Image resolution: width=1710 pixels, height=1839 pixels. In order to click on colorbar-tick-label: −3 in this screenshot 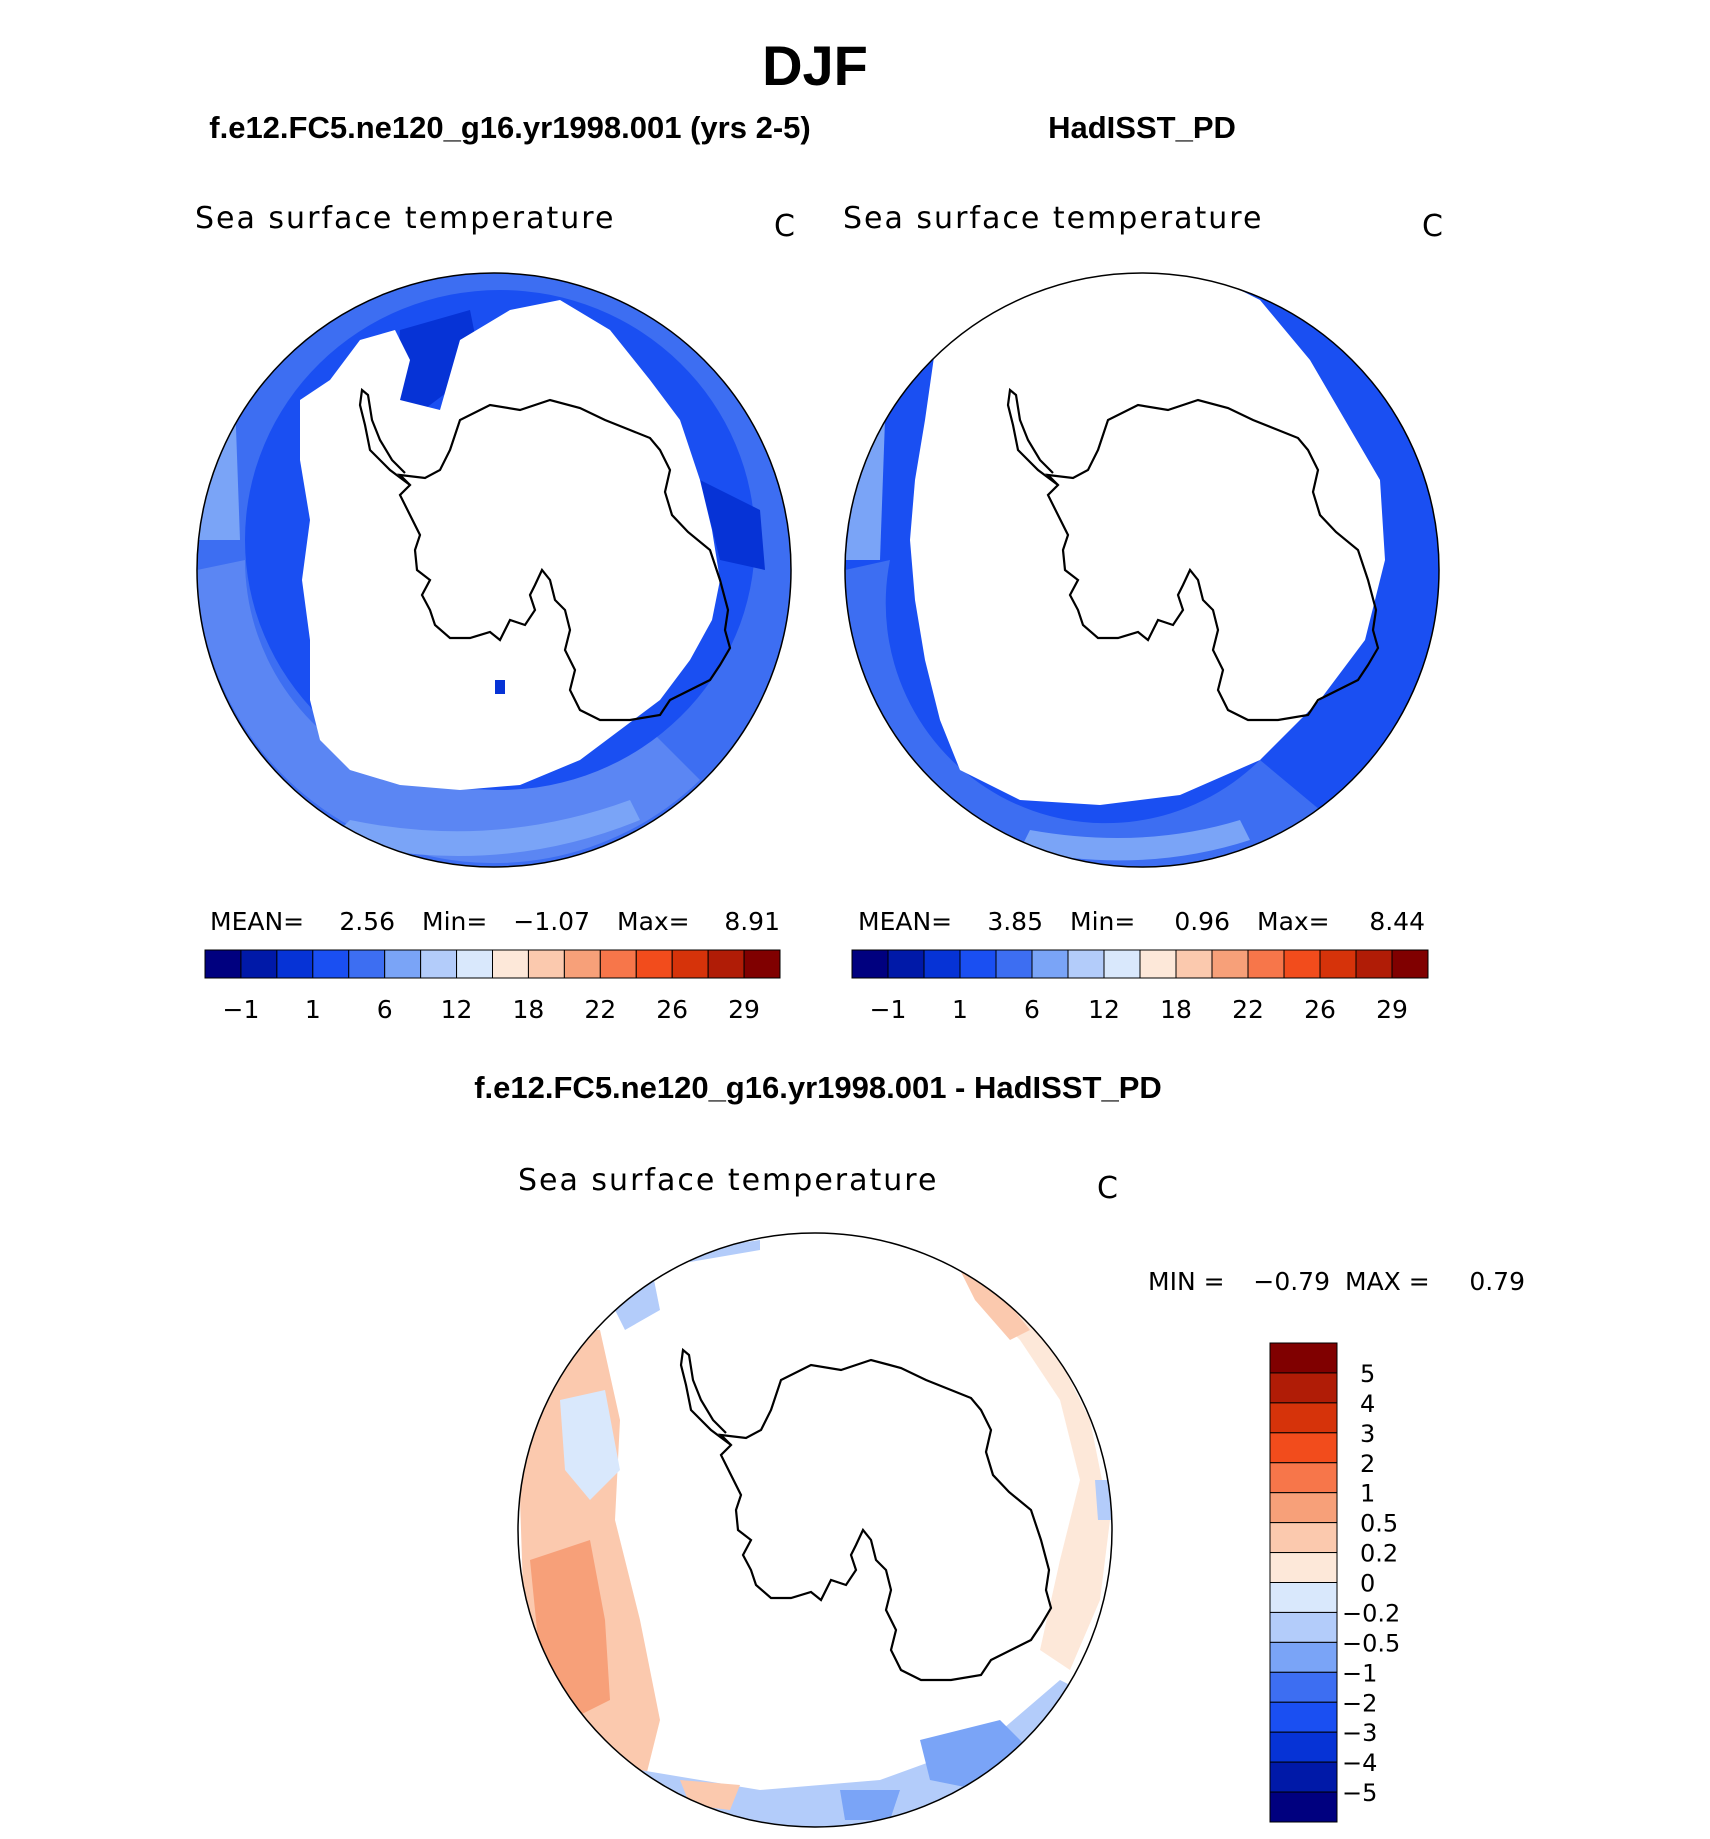, I will do `click(1359, 1733)`.